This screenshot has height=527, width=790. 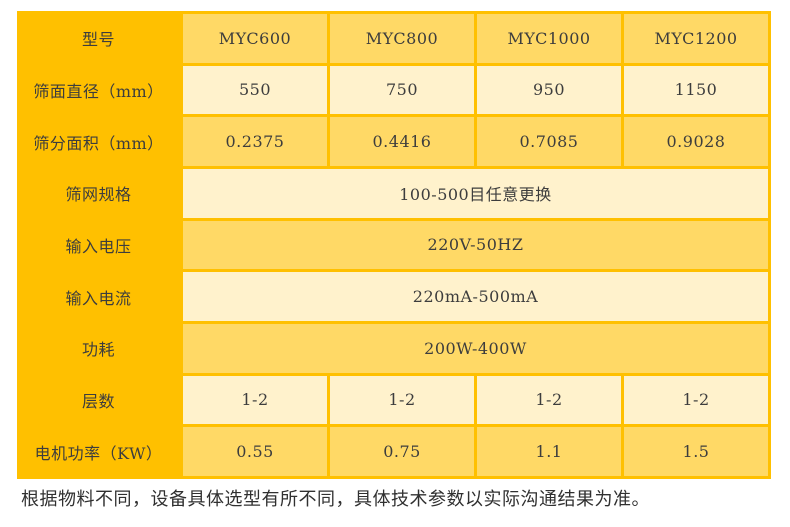 What do you see at coordinates (98, 141) in the screenshot?
I see `spec-label-screening-area: 筛分面积（mm）` at bounding box center [98, 141].